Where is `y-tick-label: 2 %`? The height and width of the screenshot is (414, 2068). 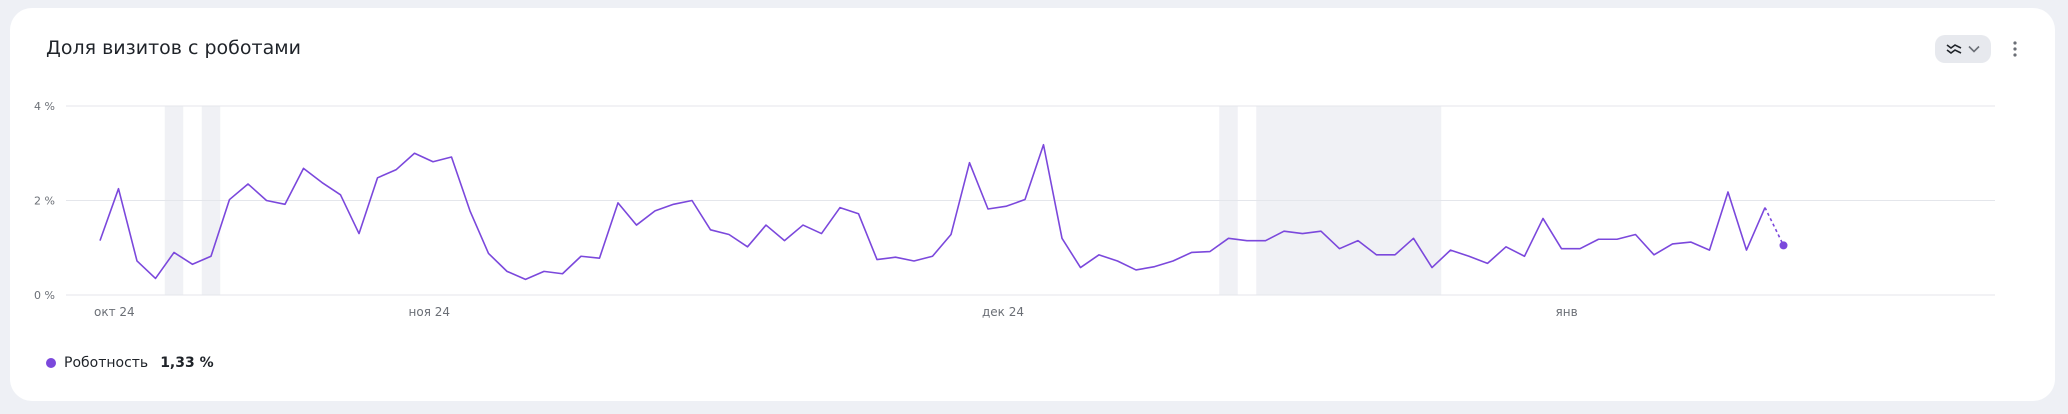 y-tick-label: 2 % is located at coordinates (44, 201).